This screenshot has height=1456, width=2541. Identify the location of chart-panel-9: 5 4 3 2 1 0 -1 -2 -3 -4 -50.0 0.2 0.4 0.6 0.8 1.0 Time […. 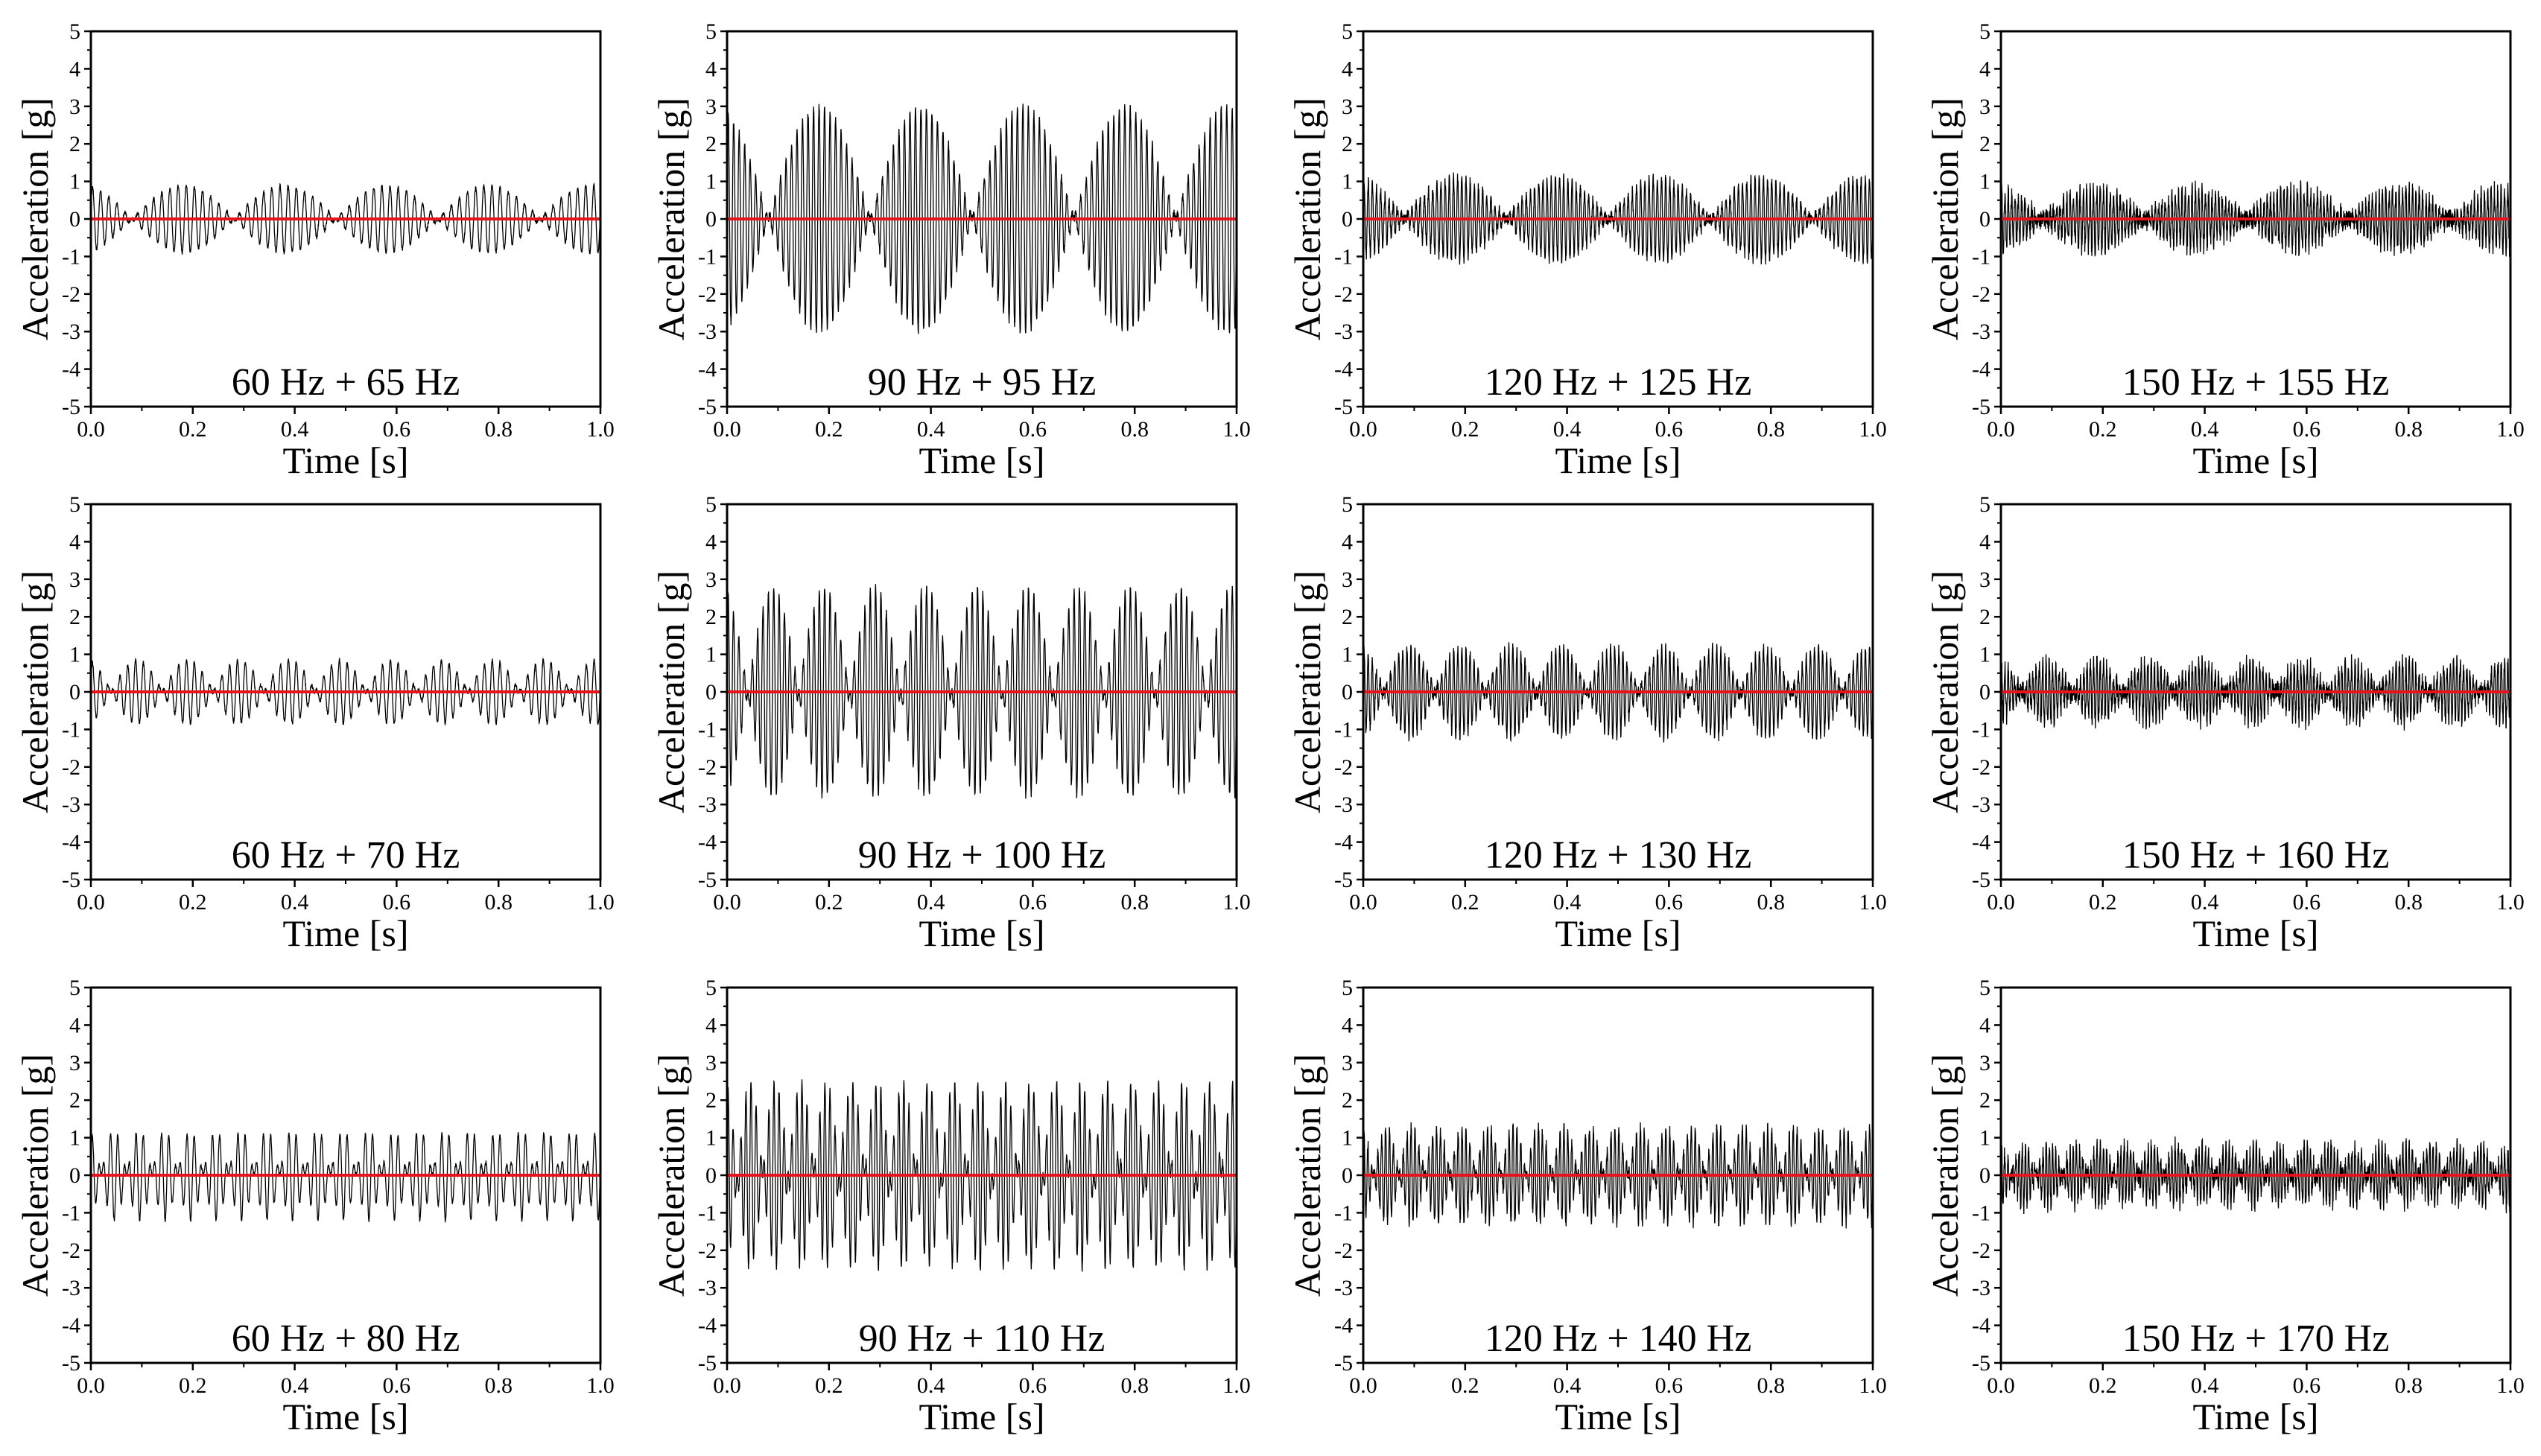
(314, 1206).